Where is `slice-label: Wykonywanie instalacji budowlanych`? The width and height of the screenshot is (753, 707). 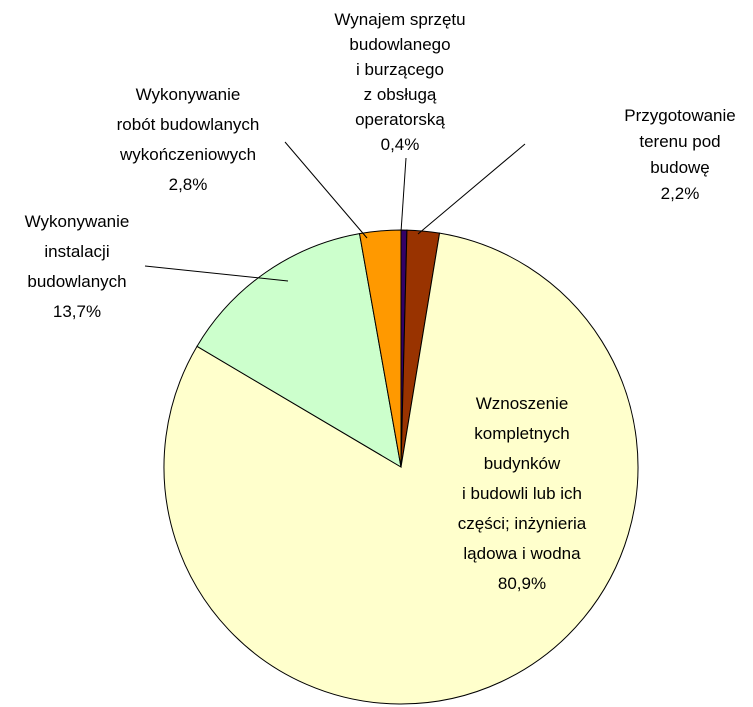
slice-label: Wykonywanie instalacji budowlanych is located at coordinates (77, 251).